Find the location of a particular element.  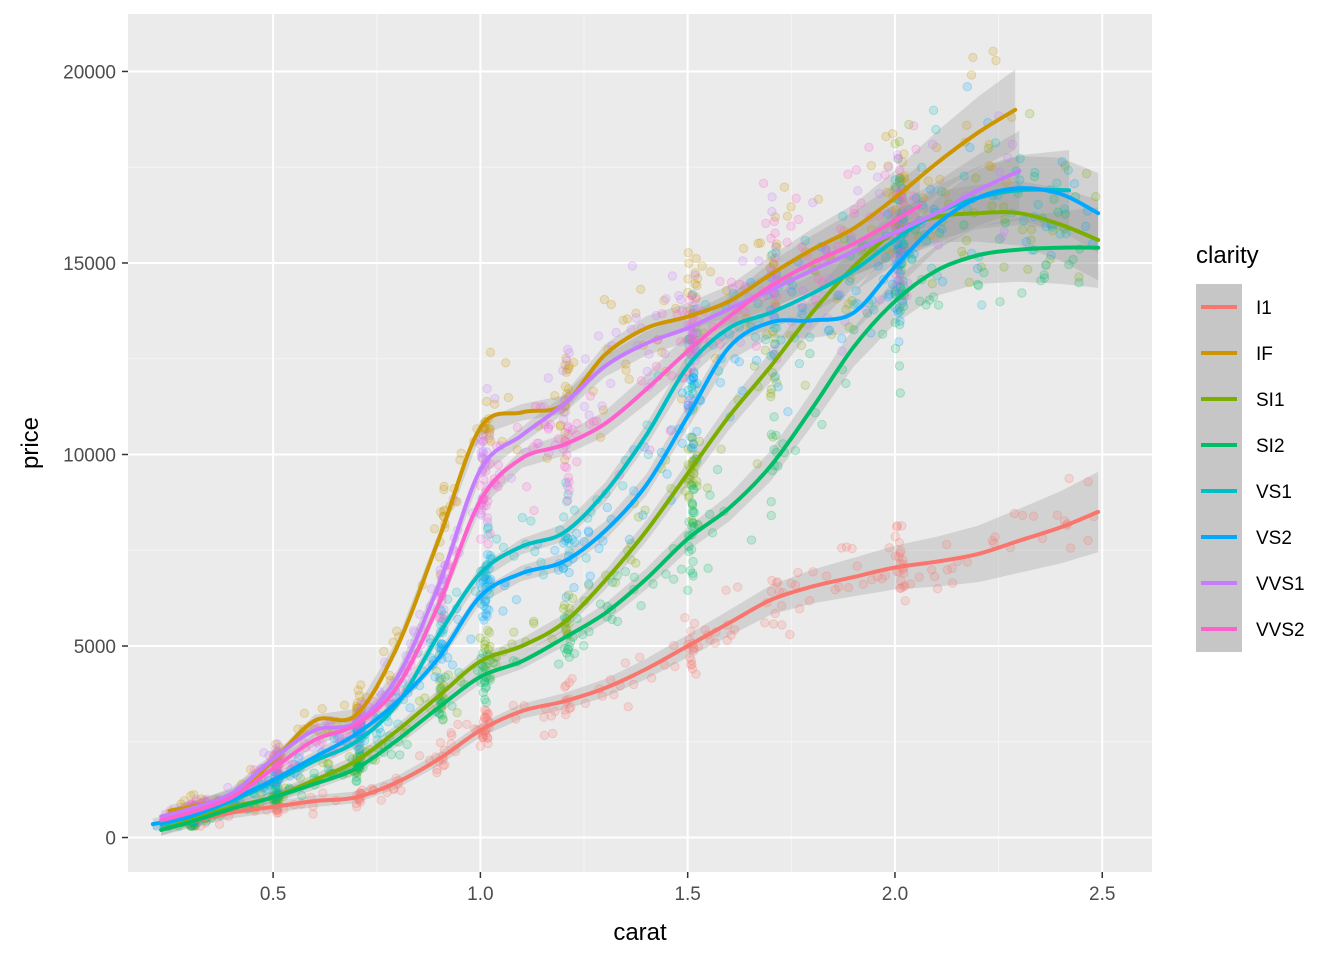

y-tick-label: 0 is located at coordinates (110, 839).